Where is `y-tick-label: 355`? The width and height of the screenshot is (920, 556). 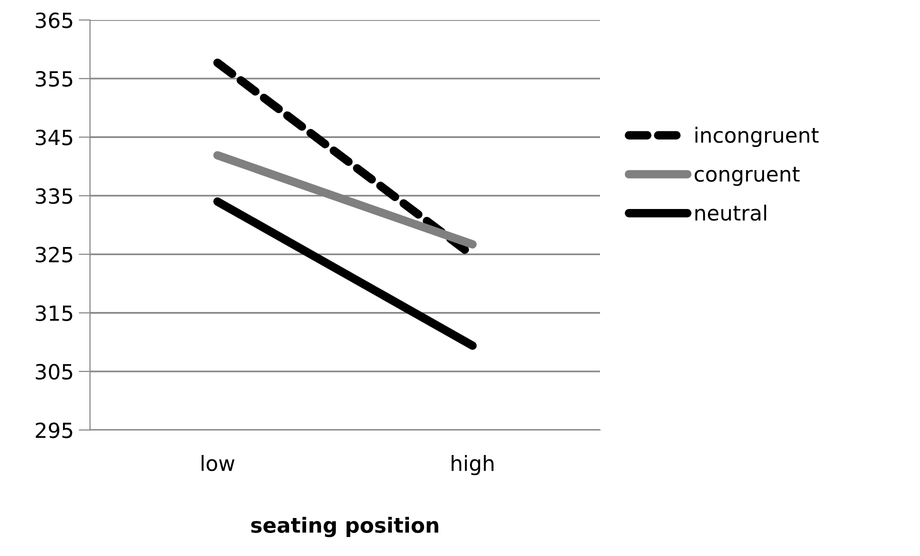
y-tick-label: 355 is located at coordinates (54, 79).